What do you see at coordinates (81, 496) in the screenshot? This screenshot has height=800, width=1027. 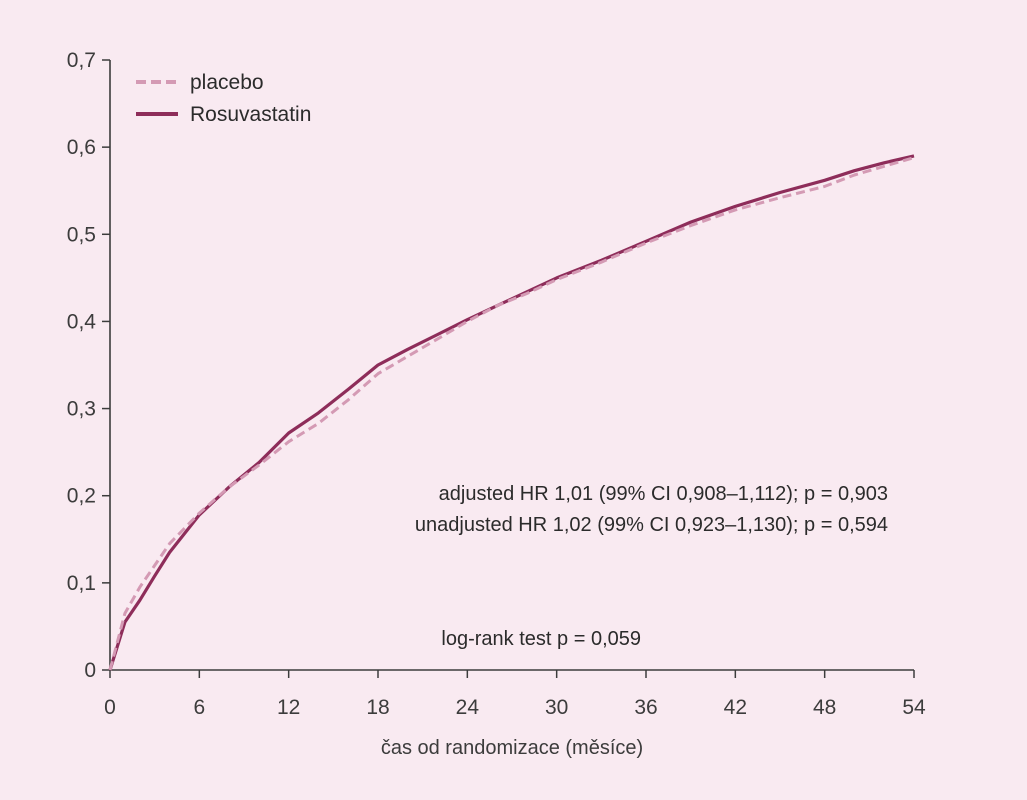 I see `y-tick-label: 0,2` at bounding box center [81, 496].